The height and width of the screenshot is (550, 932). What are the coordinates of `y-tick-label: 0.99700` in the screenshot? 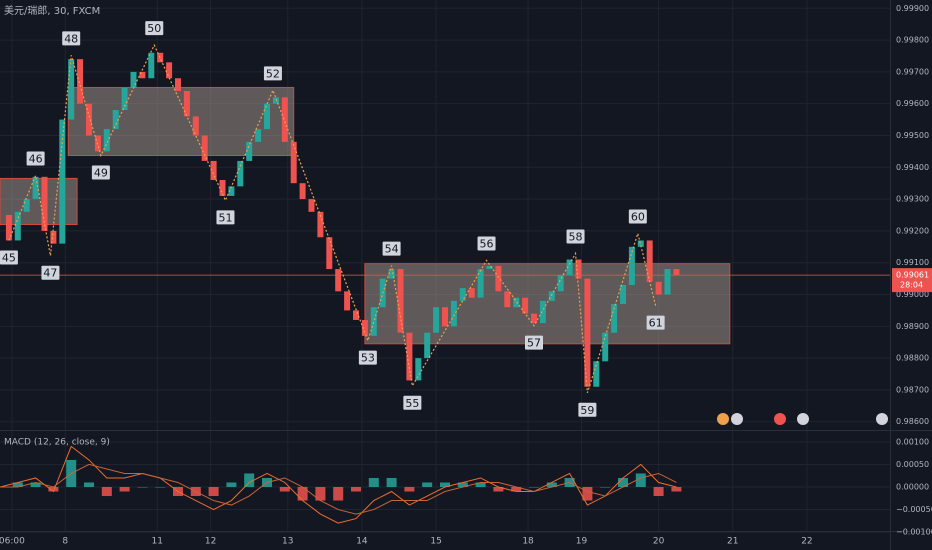 It's located at (912, 71).